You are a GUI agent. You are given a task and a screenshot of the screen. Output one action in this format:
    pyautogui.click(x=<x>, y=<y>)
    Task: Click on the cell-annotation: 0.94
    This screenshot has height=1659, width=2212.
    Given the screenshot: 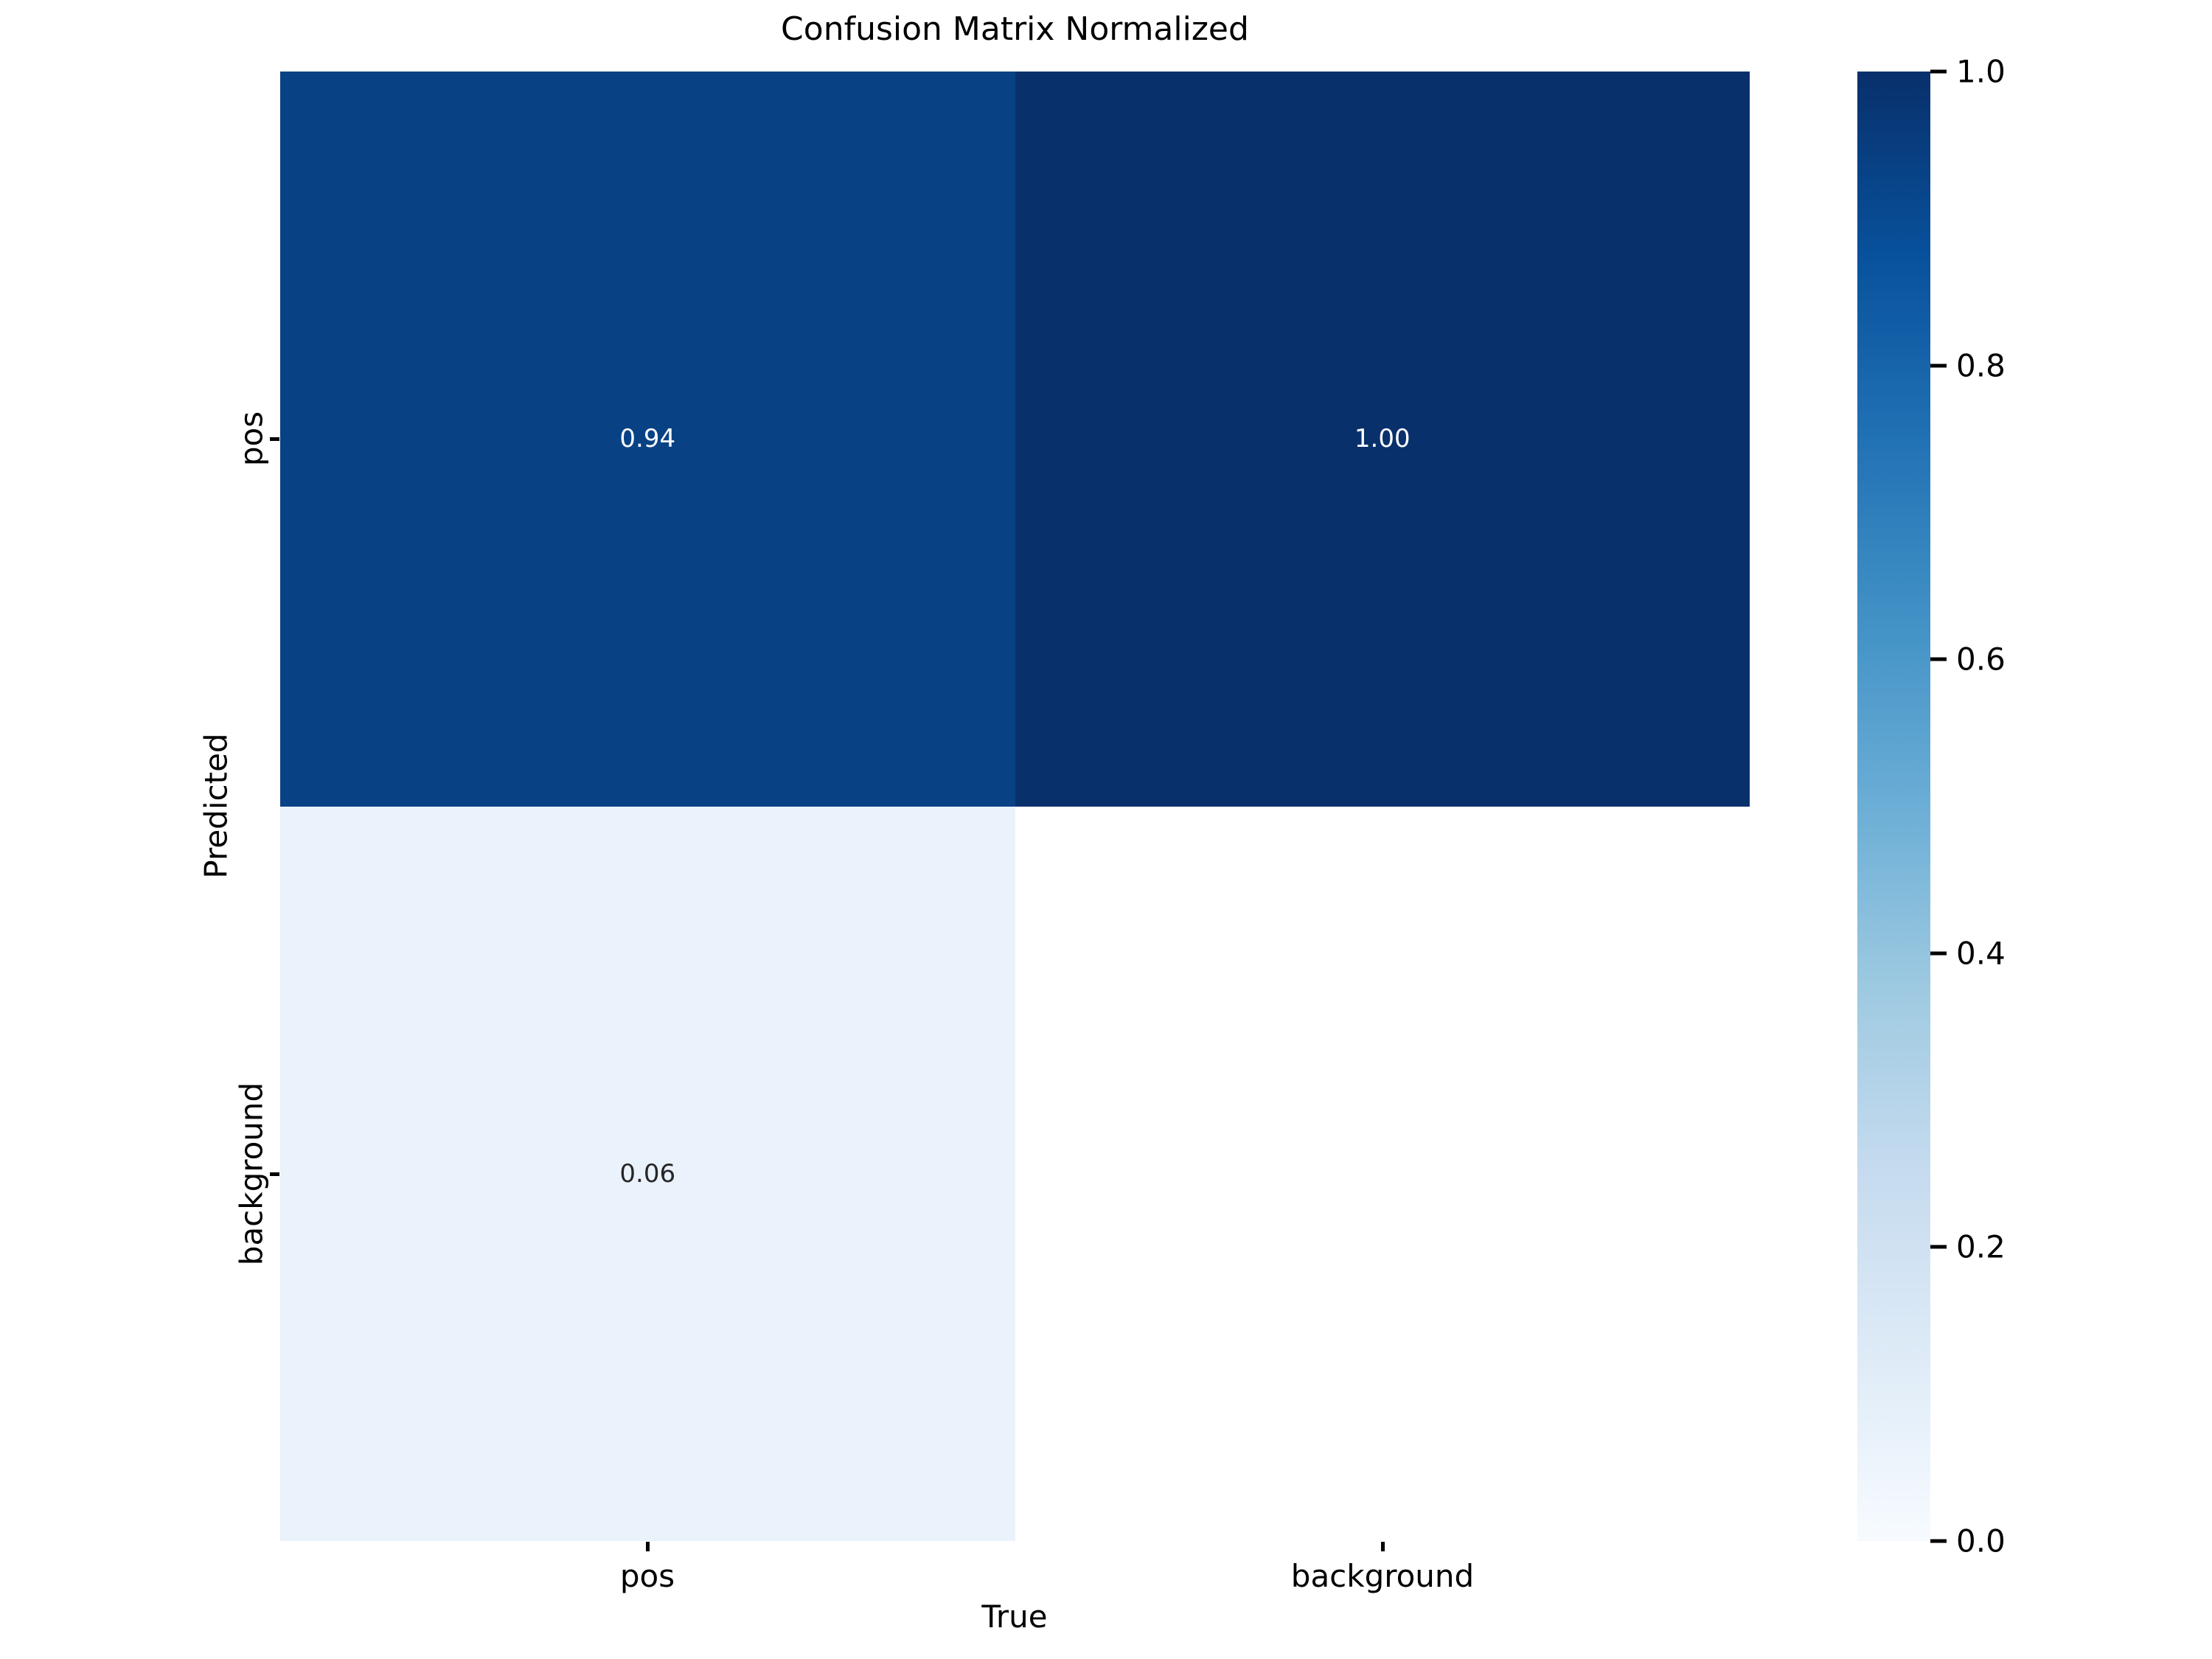 What is the action you would take?
    pyautogui.click(x=647, y=439)
    